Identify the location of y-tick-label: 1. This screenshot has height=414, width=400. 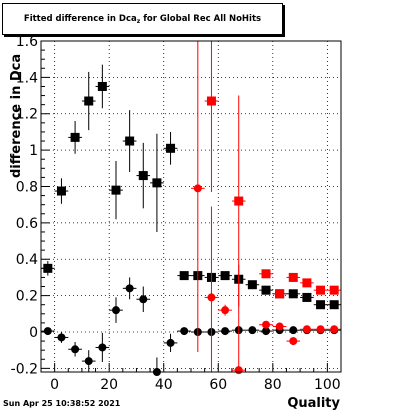
(33, 151).